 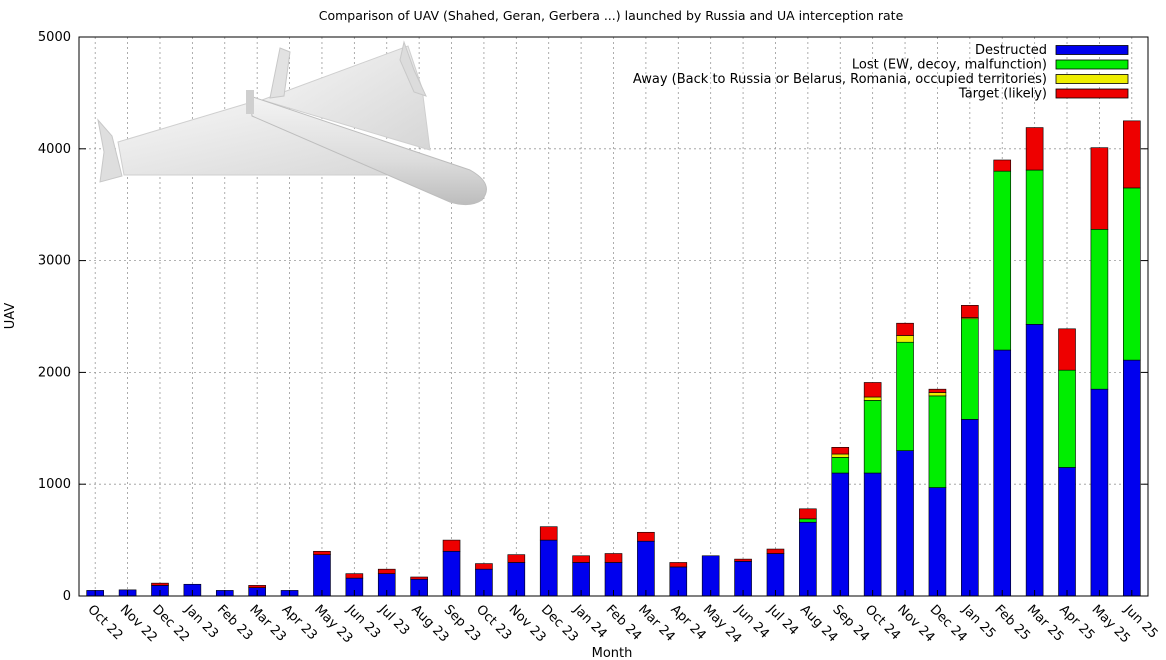 I want to click on y-tick-label: 3000, so click(x=54, y=261).